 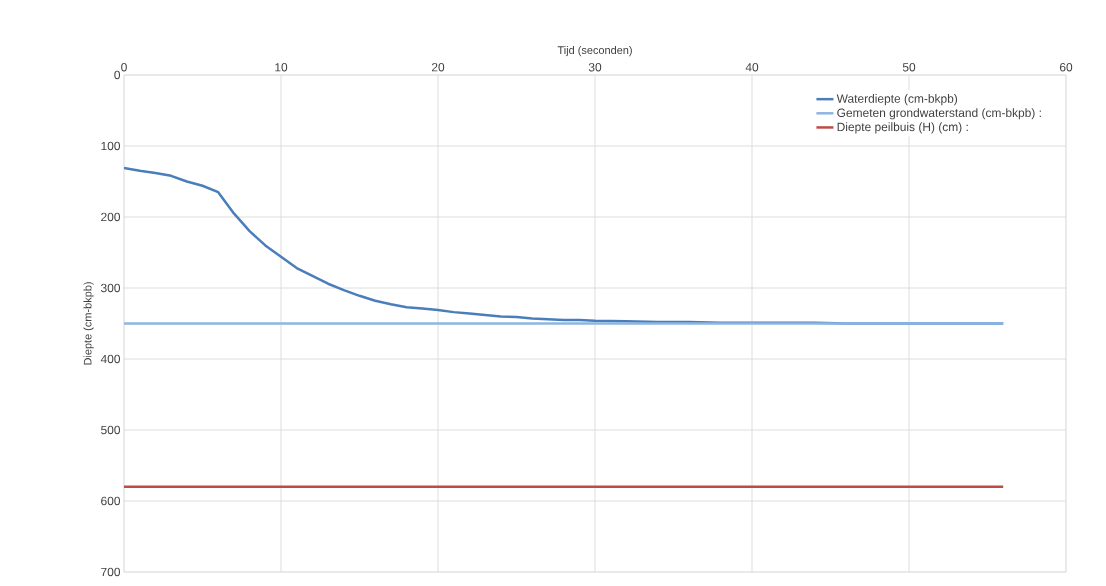 What do you see at coordinates (111, 430) in the screenshot?
I see `y-tick-label: 500` at bounding box center [111, 430].